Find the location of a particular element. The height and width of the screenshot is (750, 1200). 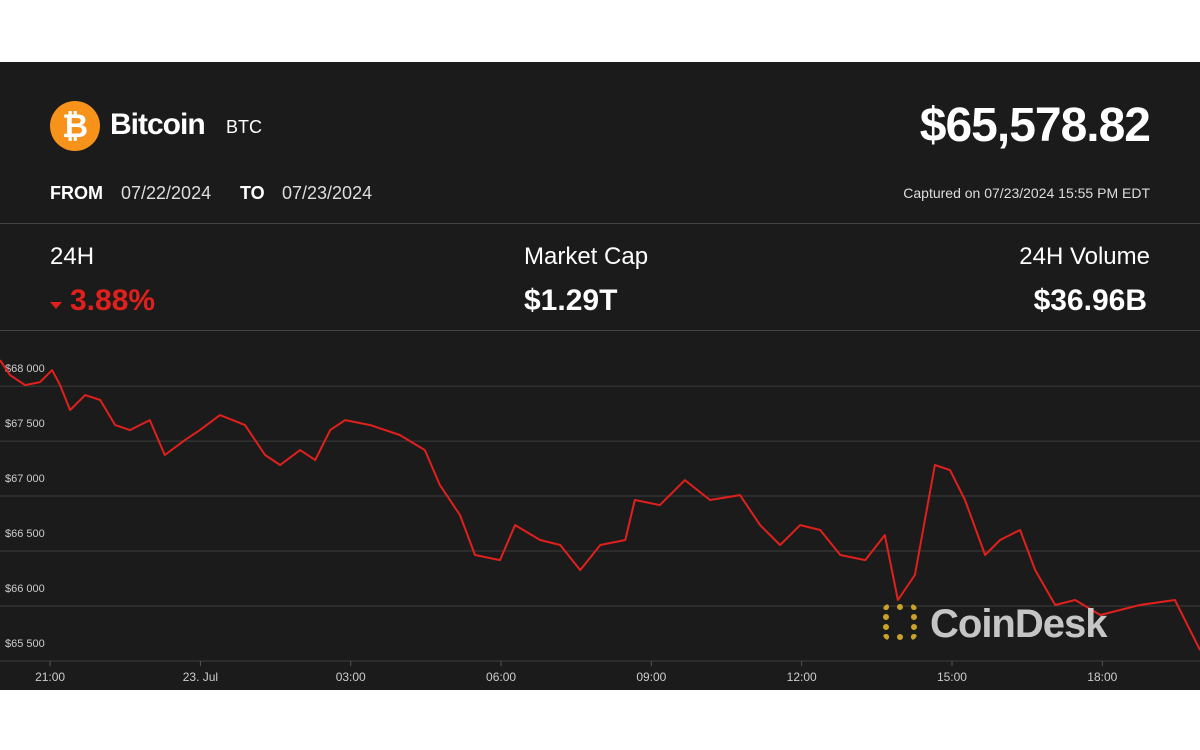

to-date: 07/23/2024 is located at coordinates (327, 193).